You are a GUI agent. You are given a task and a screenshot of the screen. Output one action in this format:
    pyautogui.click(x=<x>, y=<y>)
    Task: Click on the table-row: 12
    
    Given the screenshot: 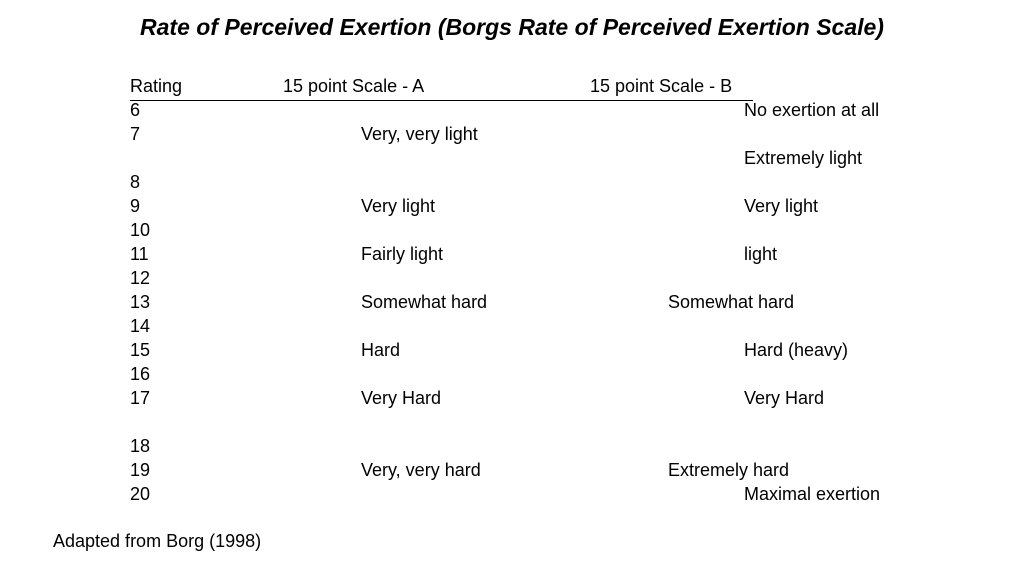 What is the action you would take?
    pyautogui.click(x=512, y=280)
    